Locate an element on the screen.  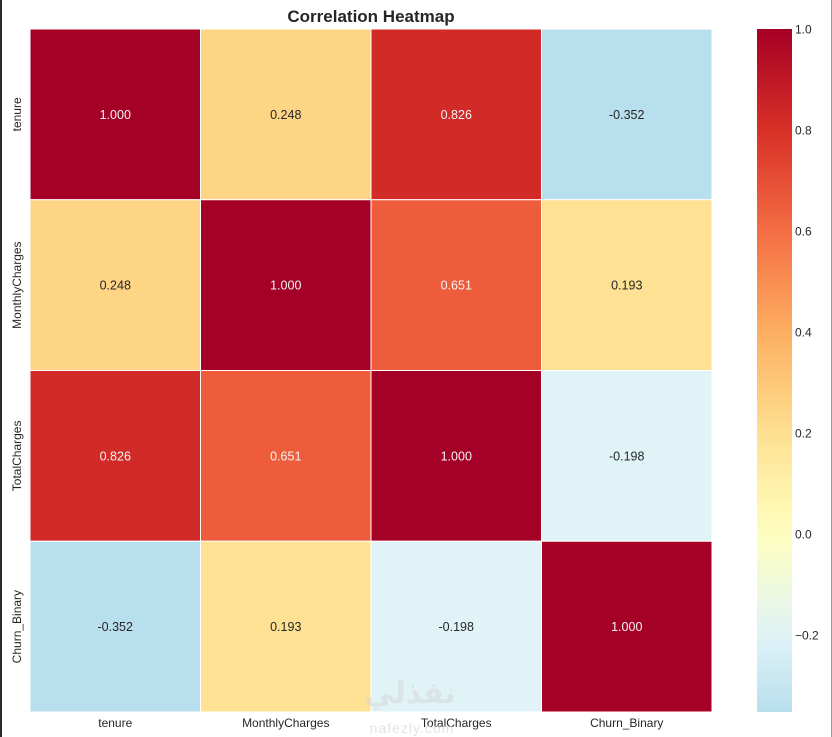
colorbar-tick-label: 0.4 is located at coordinates (803, 333).